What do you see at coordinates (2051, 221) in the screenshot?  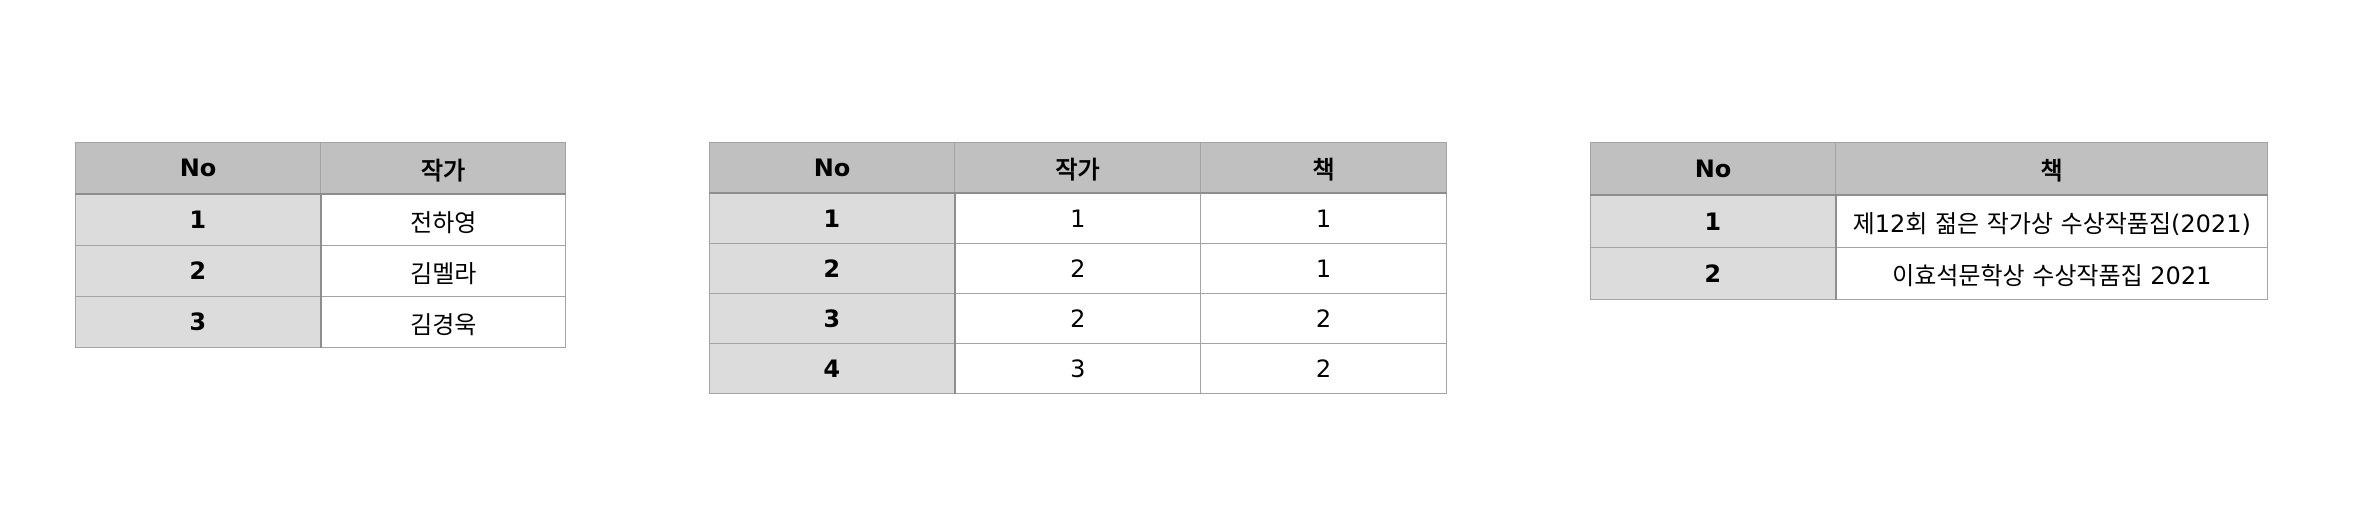 I see `book-title-cell: 제12회 젊은 작가상 수상작품집(2021)` at bounding box center [2051, 221].